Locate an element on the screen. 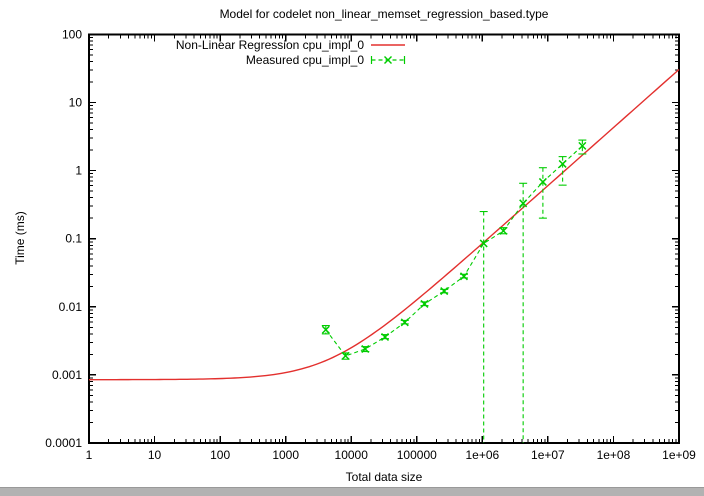  measured-line-sample-icon is located at coordinates (388, 59).